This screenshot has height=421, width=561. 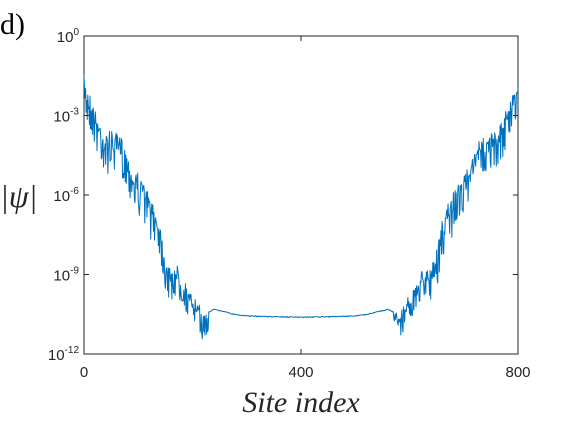 What do you see at coordinates (84, 372) in the screenshot?
I see `x-tick-label: 0` at bounding box center [84, 372].